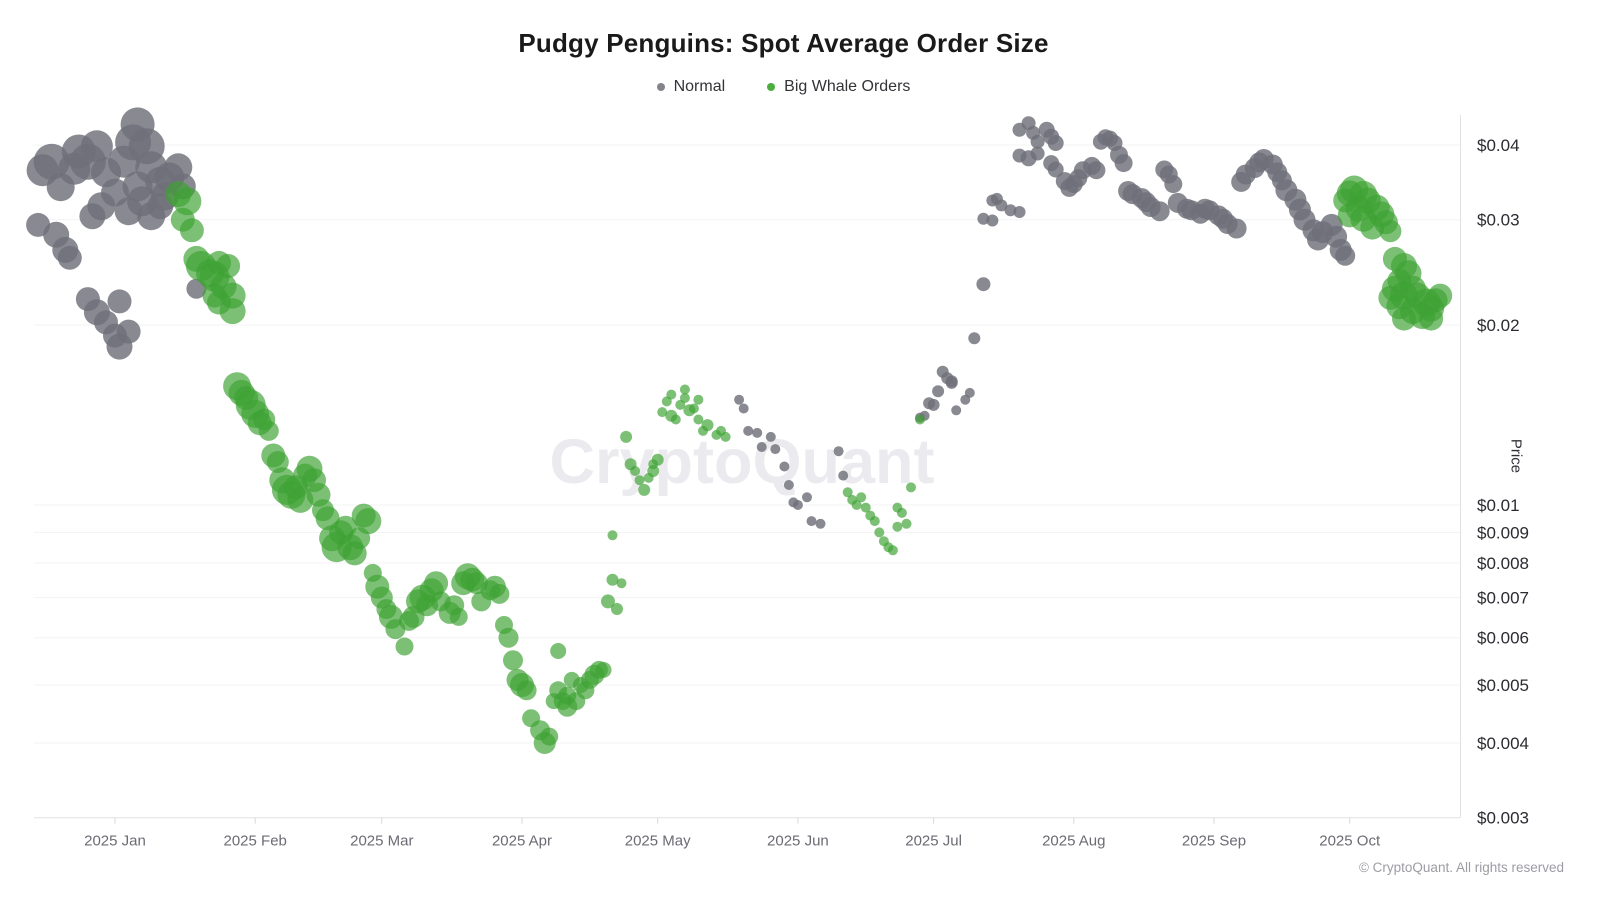 This screenshot has width=1600, height=900. I want to click on legend-marker-normal-icon, so click(660, 87).